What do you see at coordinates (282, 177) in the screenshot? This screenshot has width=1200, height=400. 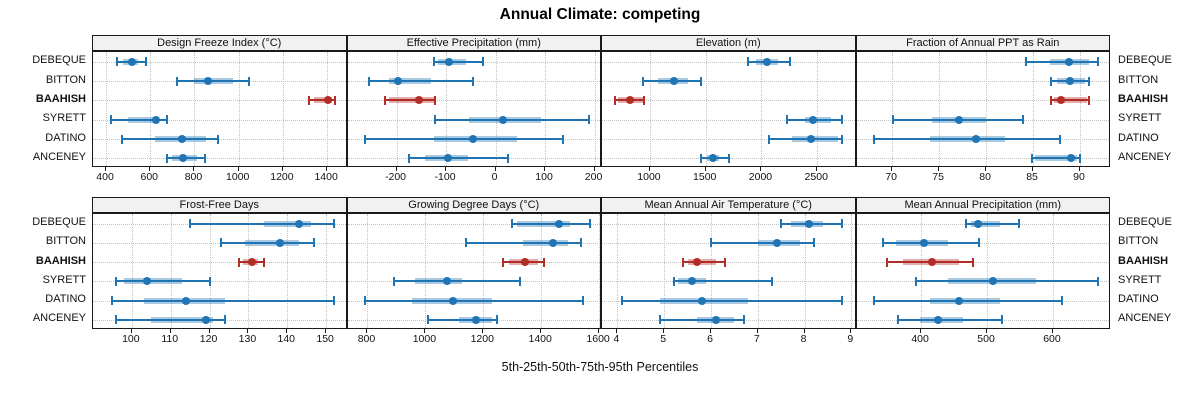 I see `axis-tick-label: 1200` at bounding box center [282, 177].